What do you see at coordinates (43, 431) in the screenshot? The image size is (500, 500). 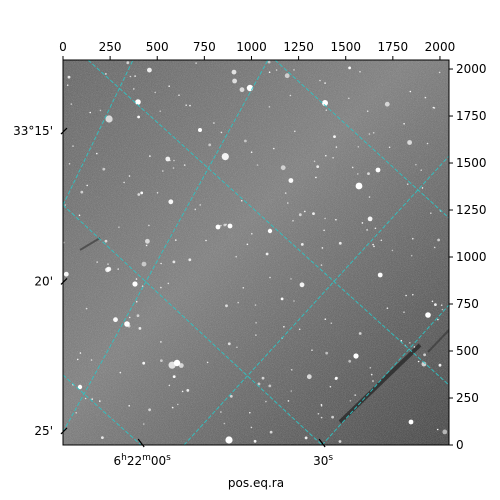 I see `dec-tick-label: 25'` at bounding box center [43, 431].